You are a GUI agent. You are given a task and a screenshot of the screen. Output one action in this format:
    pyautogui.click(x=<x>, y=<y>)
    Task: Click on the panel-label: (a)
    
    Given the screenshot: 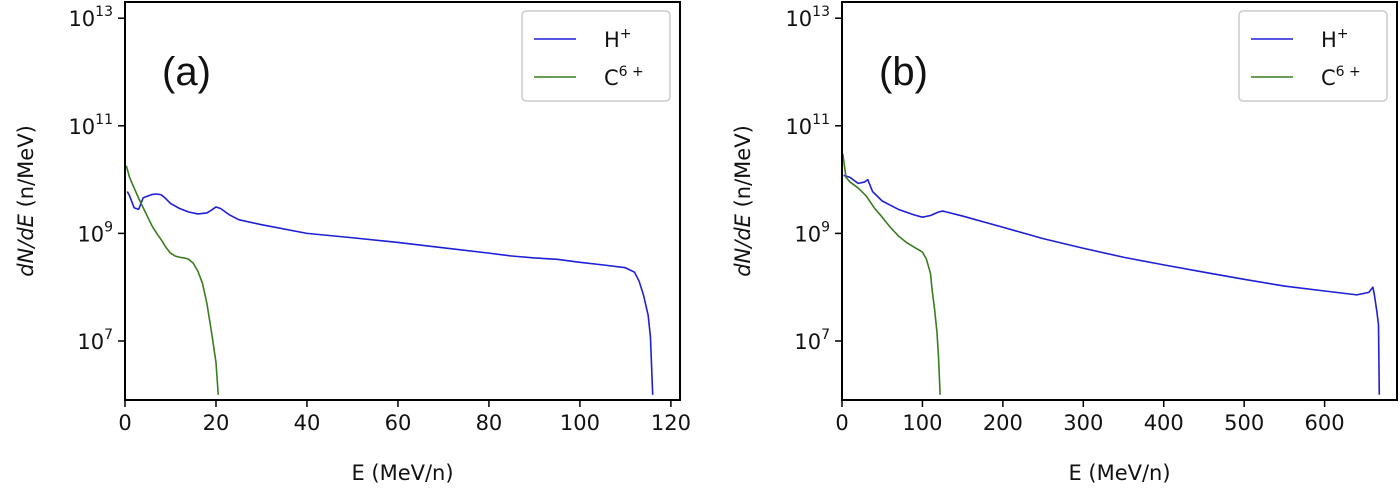 What is the action you would take?
    pyautogui.click(x=186, y=72)
    